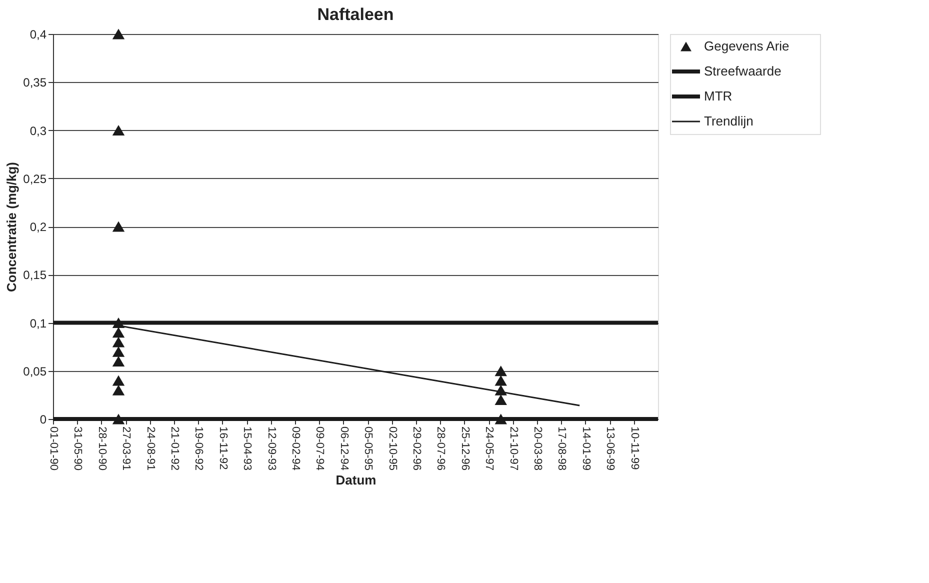 The height and width of the screenshot is (583, 929). Describe the element at coordinates (198, 448) in the screenshot. I see `x-tick-label: 19-06-92` at that location.